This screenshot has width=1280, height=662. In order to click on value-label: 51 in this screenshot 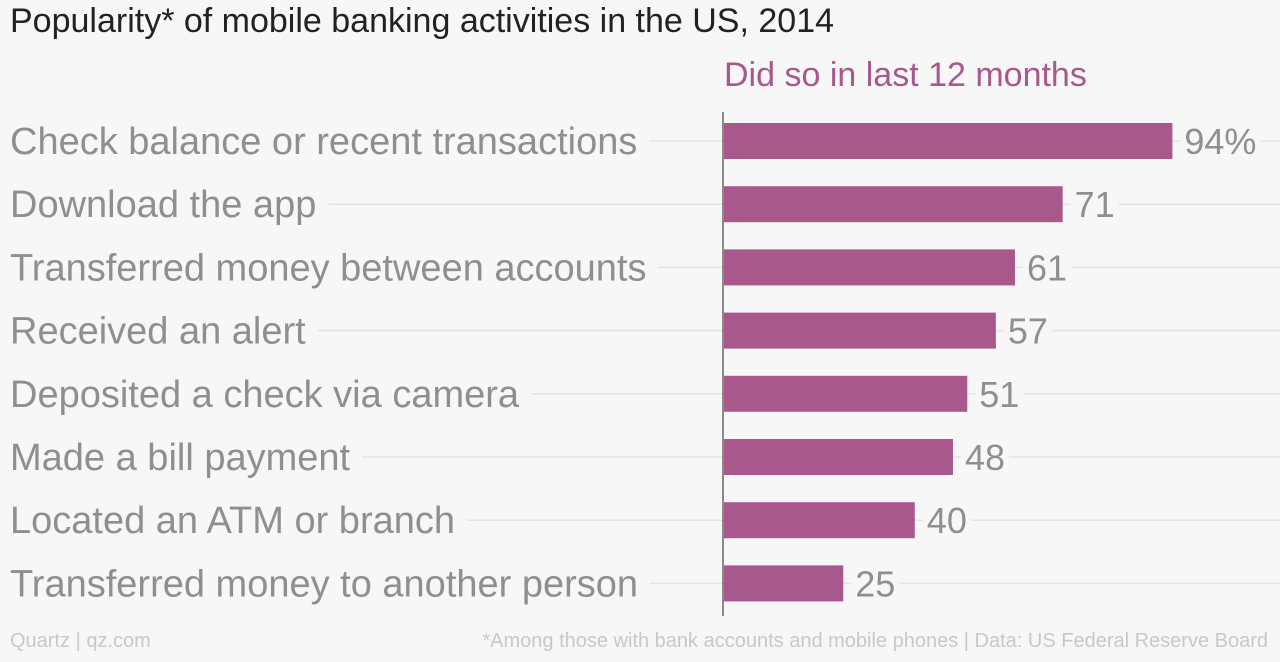, I will do `click(999, 394)`.